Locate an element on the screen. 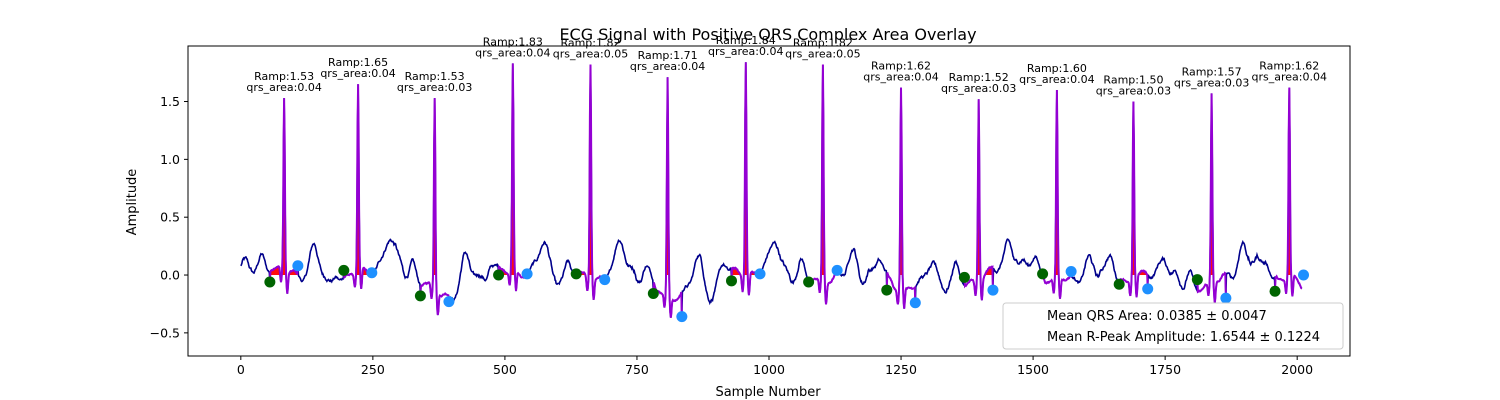 This screenshot has width=1500, height=400. r-amplitude-label: Ramp:1.57 is located at coordinates (1212, 71).